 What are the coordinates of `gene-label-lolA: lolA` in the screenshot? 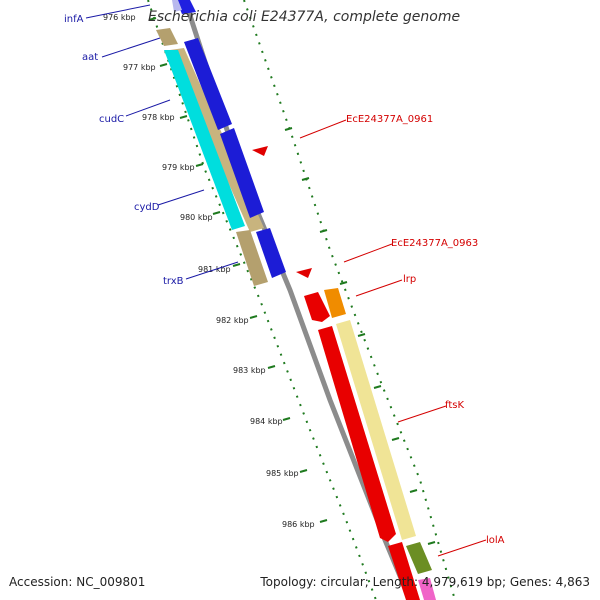 It's located at (495, 540).